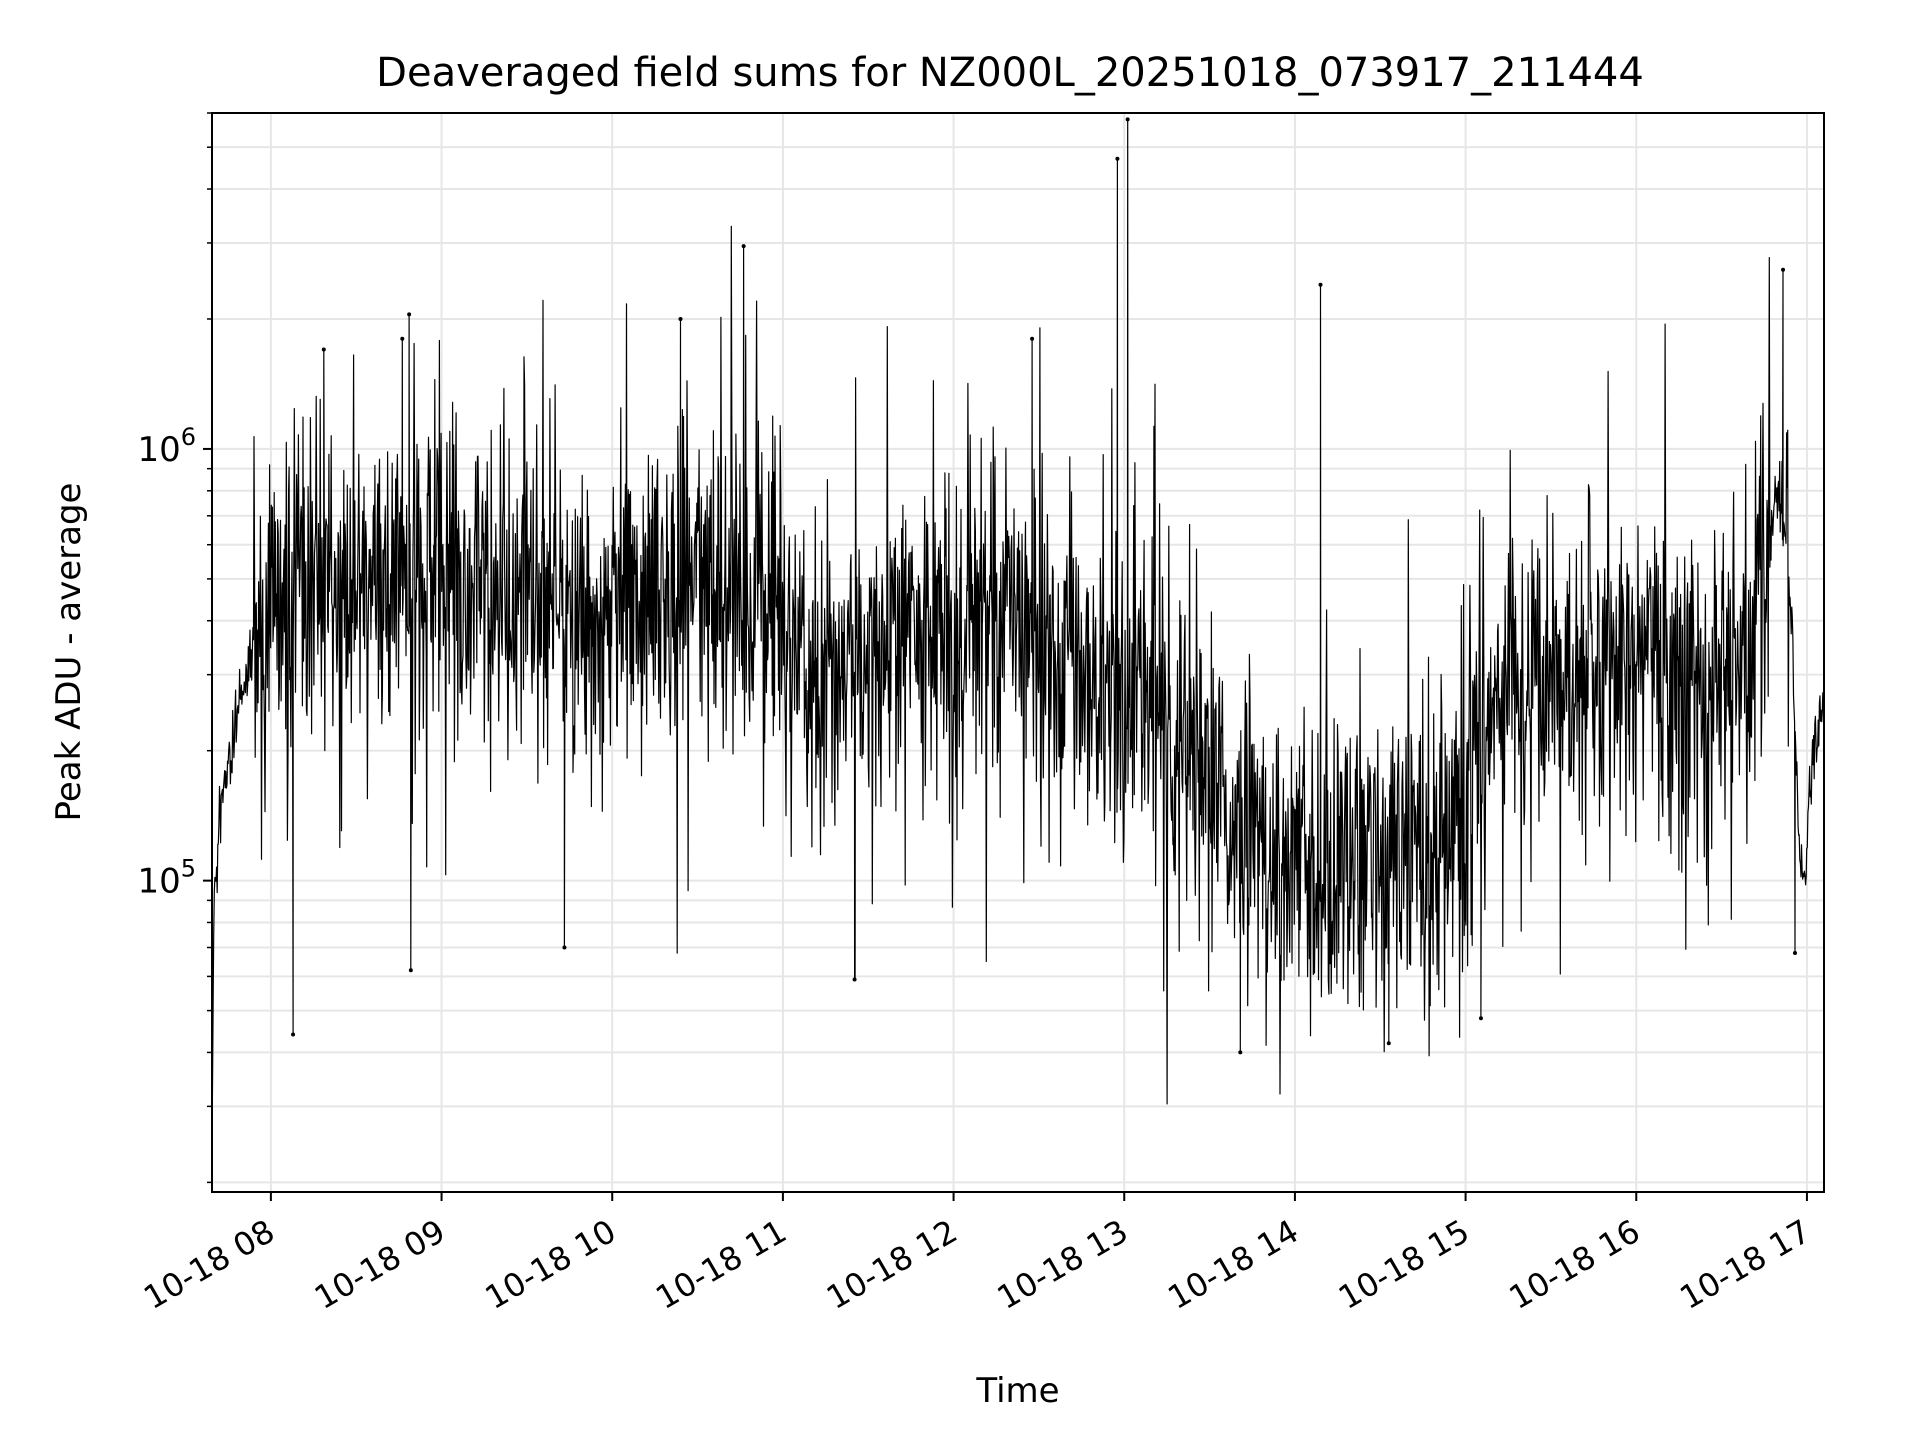  Describe the element at coordinates (1017, 1391) in the screenshot. I see `x-axis-label: Time` at that location.